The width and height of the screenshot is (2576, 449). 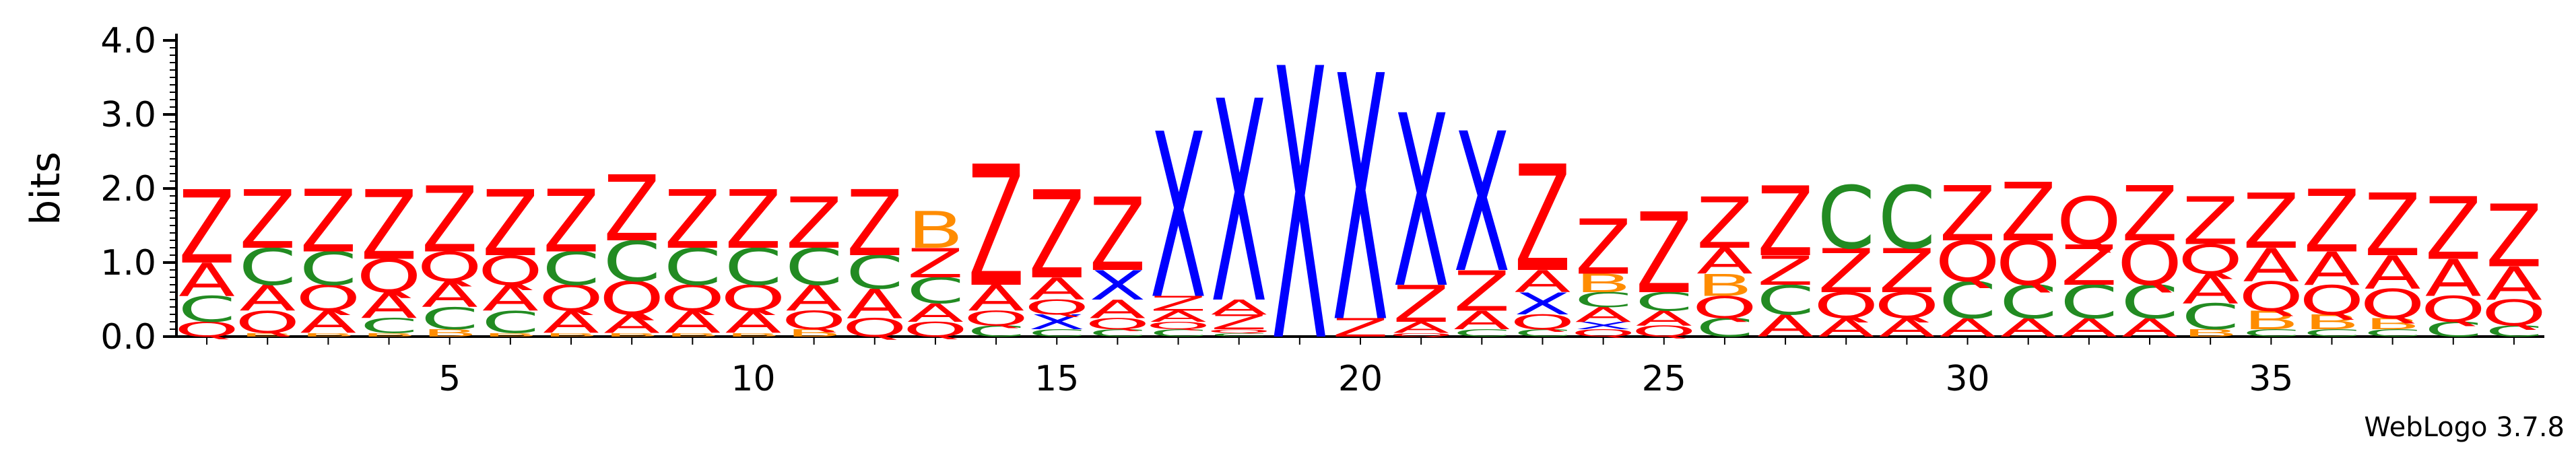 What do you see at coordinates (1664, 379) in the screenshot?
I see `x-tick-label: 25` at bounding box center [1664, 379].